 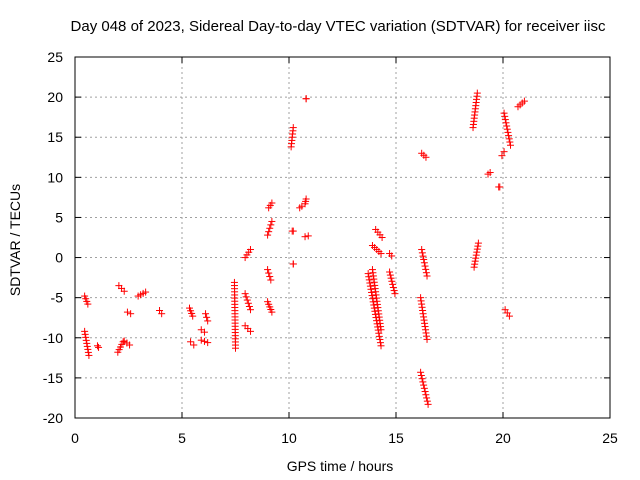 I want to click on y-tick-label: 10, so click(x=55, y=177).